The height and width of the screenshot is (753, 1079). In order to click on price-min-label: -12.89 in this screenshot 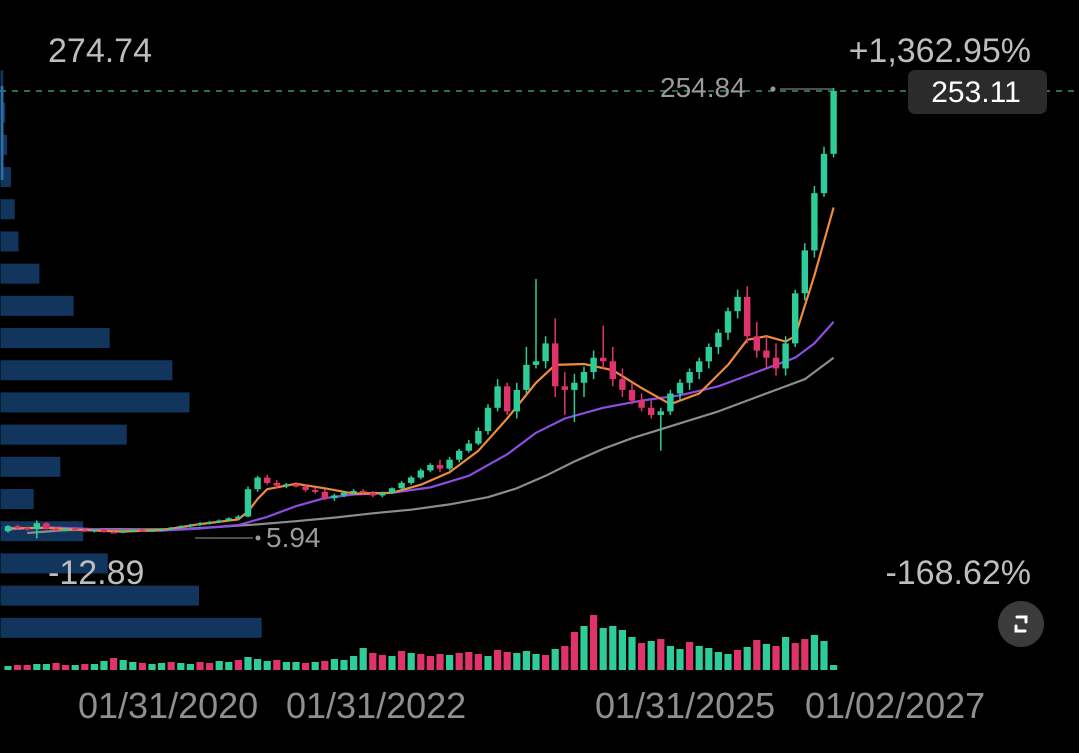, I will do `click(96, 573)`.